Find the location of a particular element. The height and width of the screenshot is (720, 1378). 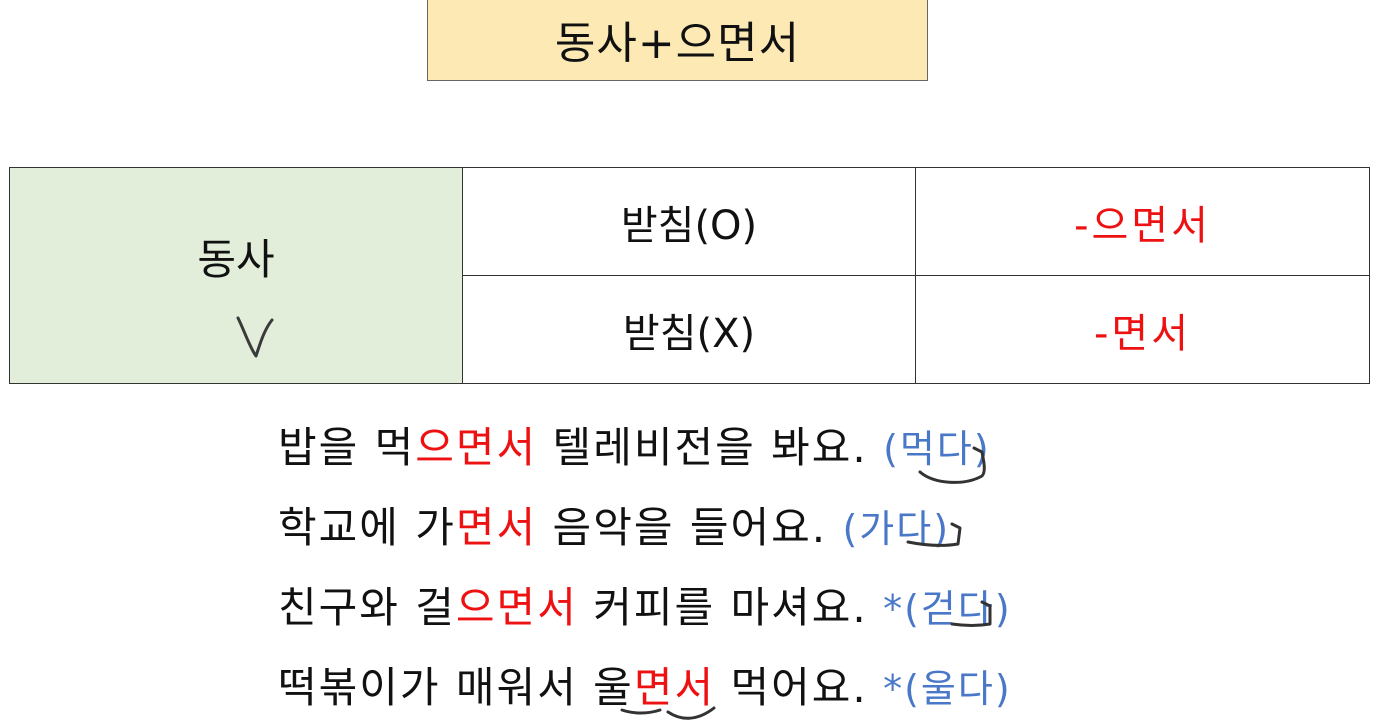

condition-cell: 받침(X) is located at coordinates (689, 329).